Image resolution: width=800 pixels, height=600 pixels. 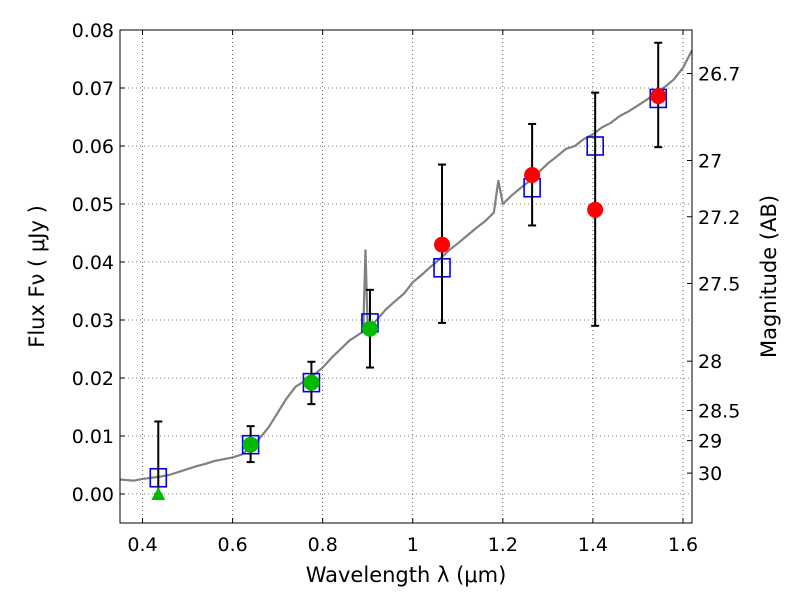 I want to click on y-tick-label: 0.04, so click(x=93, y=263).